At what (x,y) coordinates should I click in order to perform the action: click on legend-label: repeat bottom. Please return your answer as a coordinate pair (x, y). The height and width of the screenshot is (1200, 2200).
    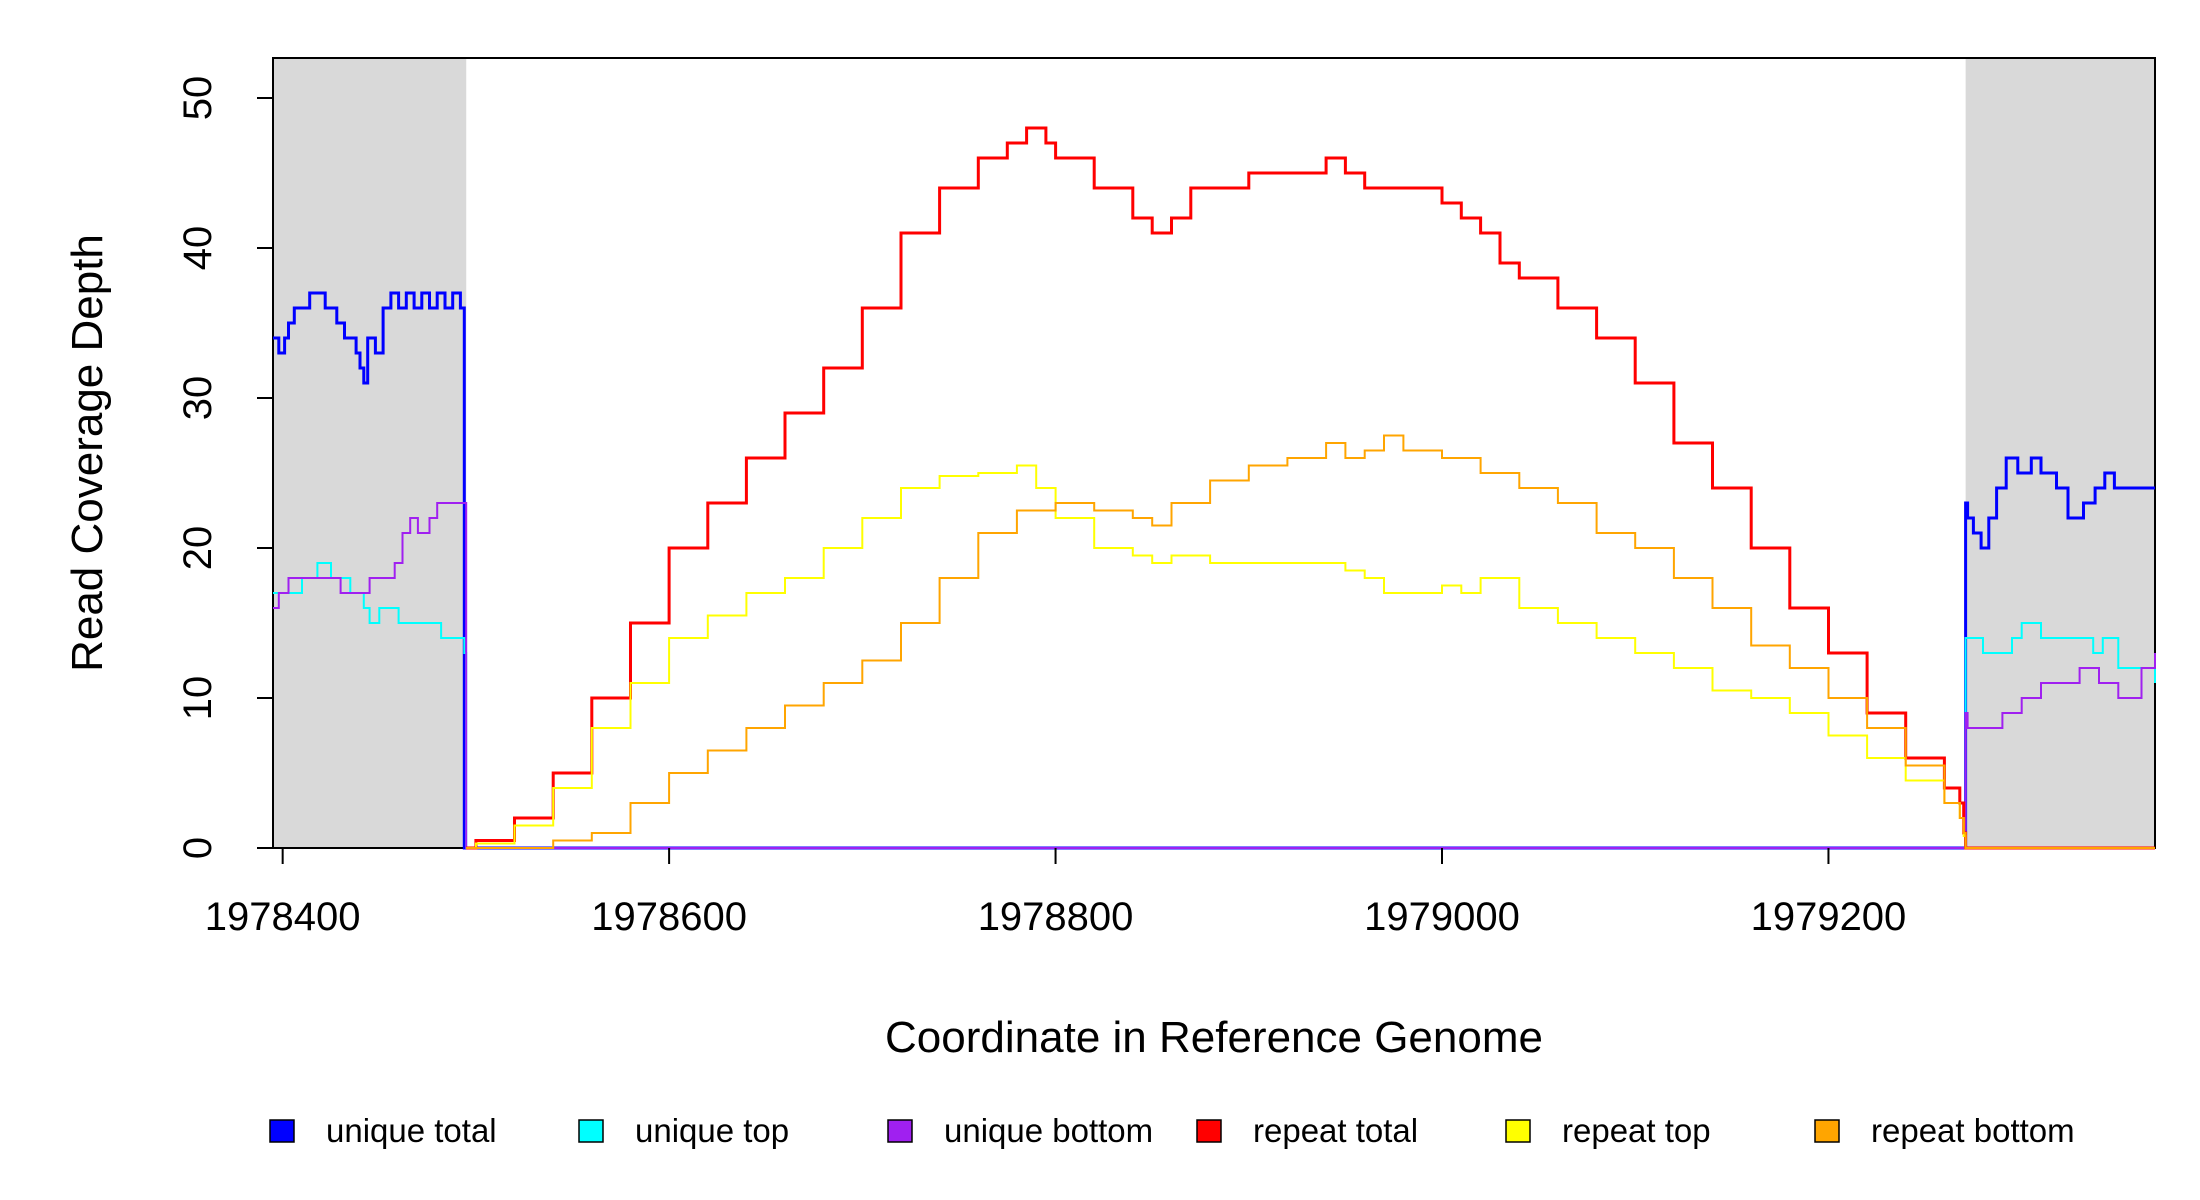
    Looking at the image, I should click on (1973, 1130).